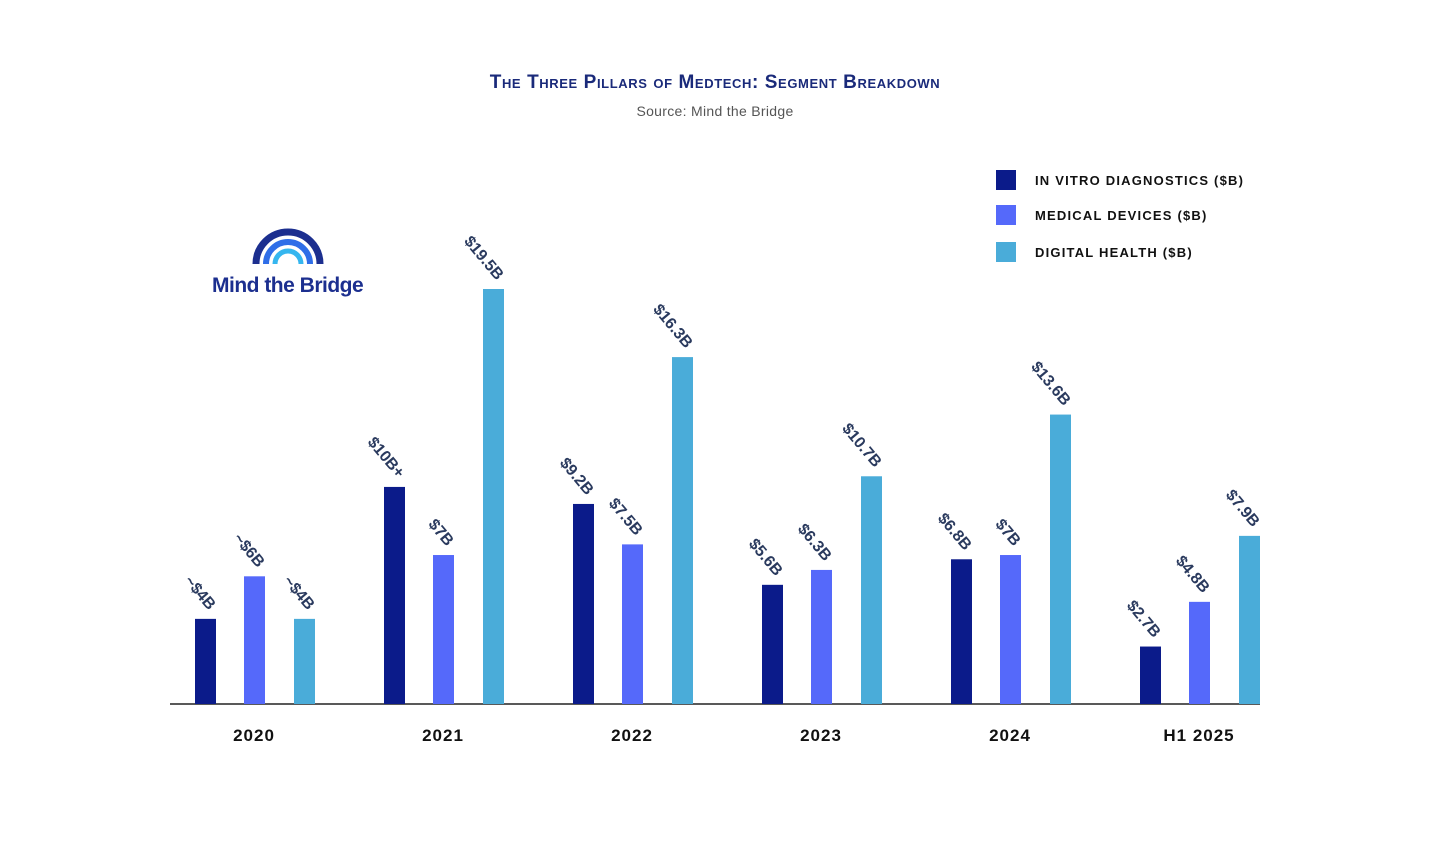 Image resolution: width=1430 pixels, height=852 pixels. What do you see at coordinates (288, 246) in the screenshot?
I see `bridge-arch-icon` at bounding box center [288, 246].